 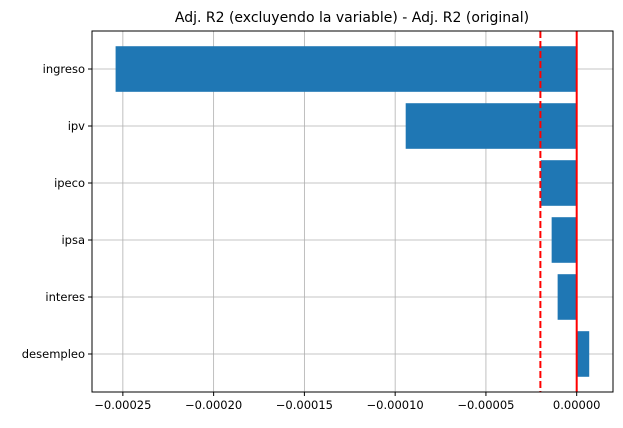 I want to click on x-tick-label: −0.00020, so click(x=213, y=405).